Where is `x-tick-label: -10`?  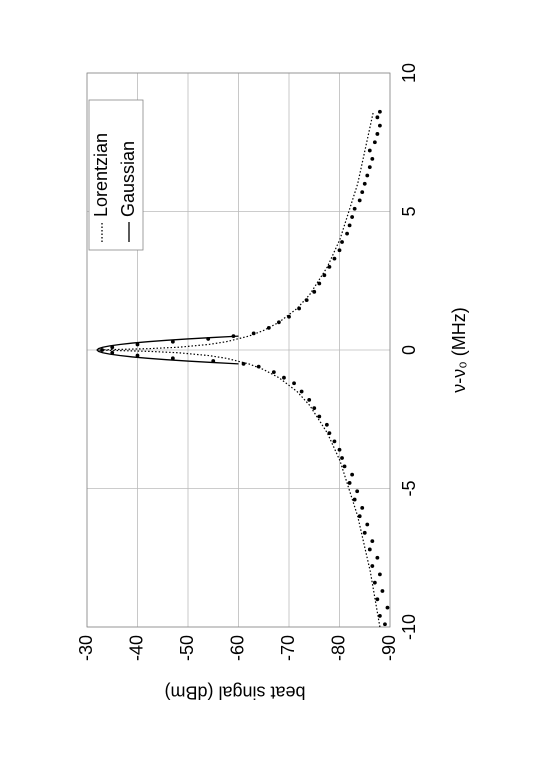
x-tick-label: -10 is located at coordinates (409, 627).